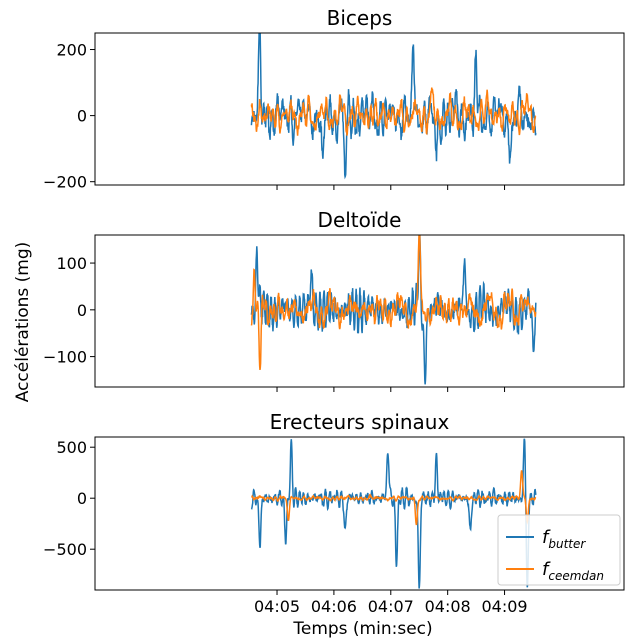  I want to click on legend-label: fceemdan, so click(573, 571).